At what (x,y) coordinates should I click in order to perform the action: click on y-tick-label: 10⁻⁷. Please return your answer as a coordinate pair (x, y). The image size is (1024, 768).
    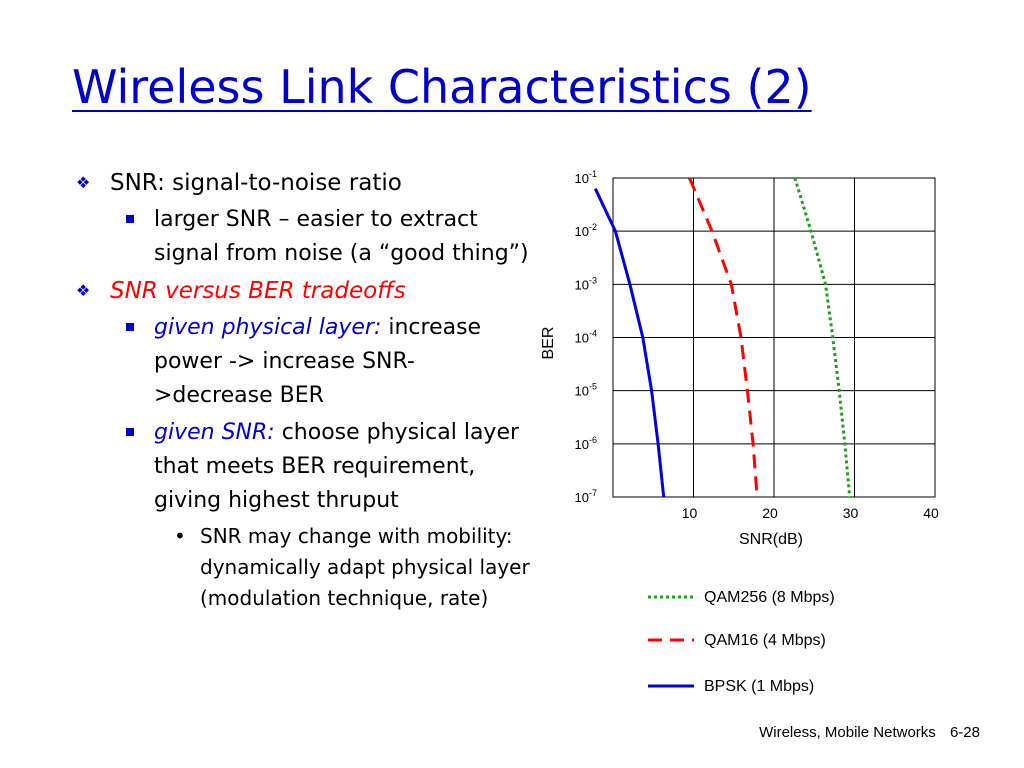
    Looking at the image, I should click on (586, 496).